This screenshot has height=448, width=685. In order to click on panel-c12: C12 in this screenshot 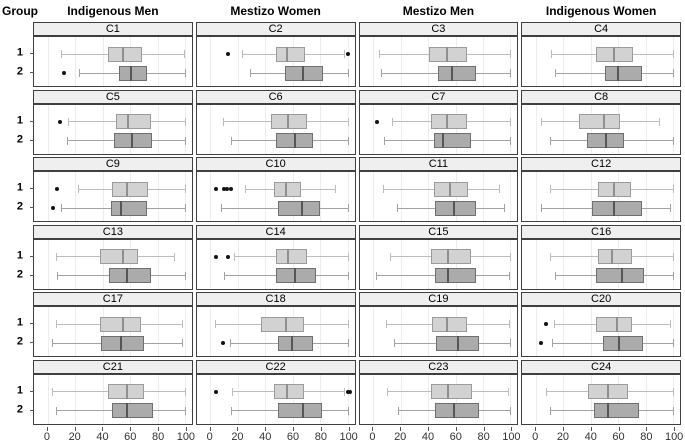, I will do `click(601, 189)`.